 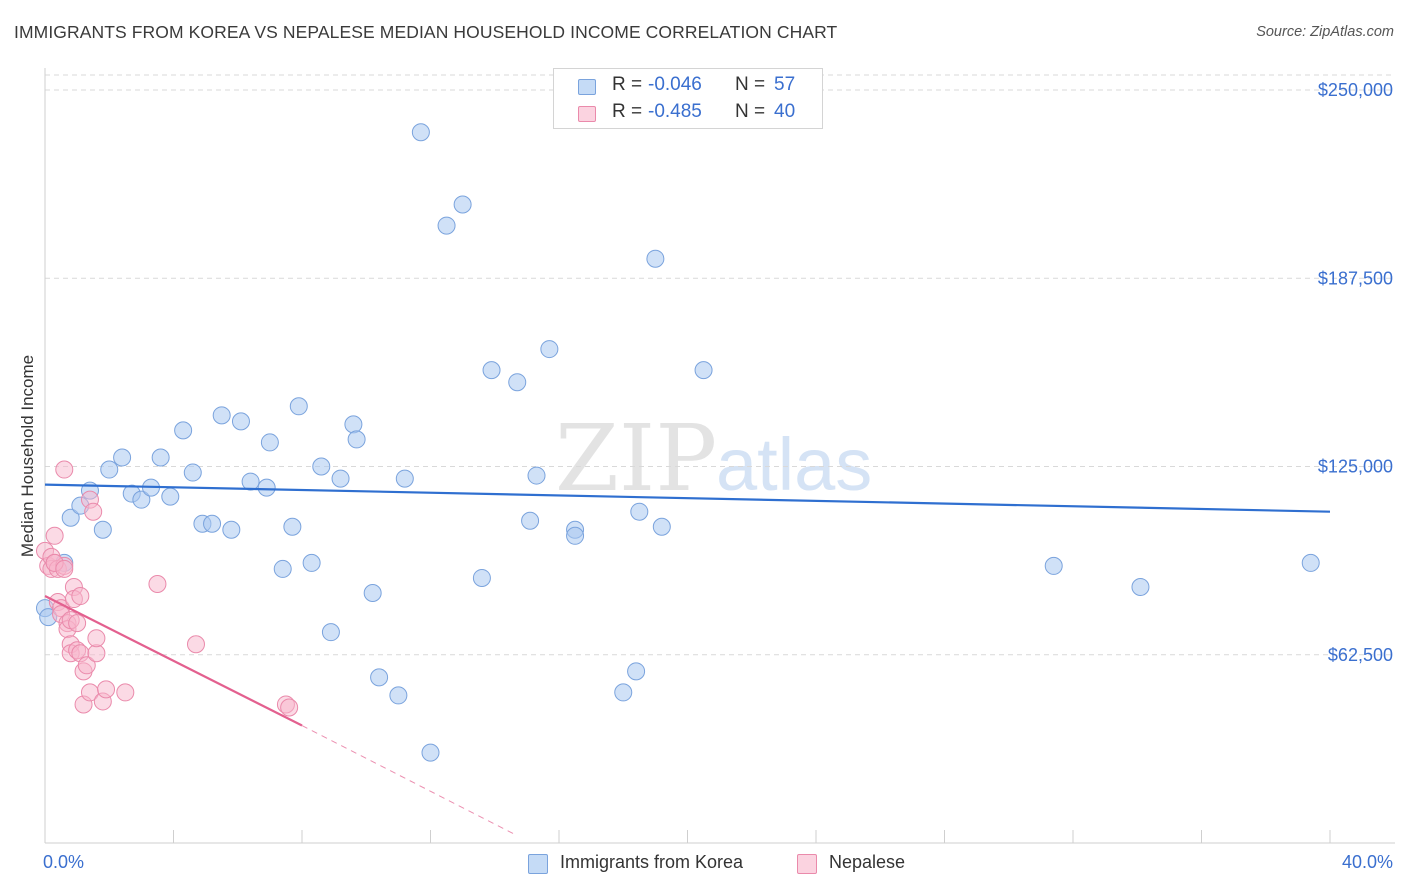 What do you see at coordinates (1355, 467) in the screenshot?
I see `y-tick-label: $125,000` at bounding box center [1355, 467].